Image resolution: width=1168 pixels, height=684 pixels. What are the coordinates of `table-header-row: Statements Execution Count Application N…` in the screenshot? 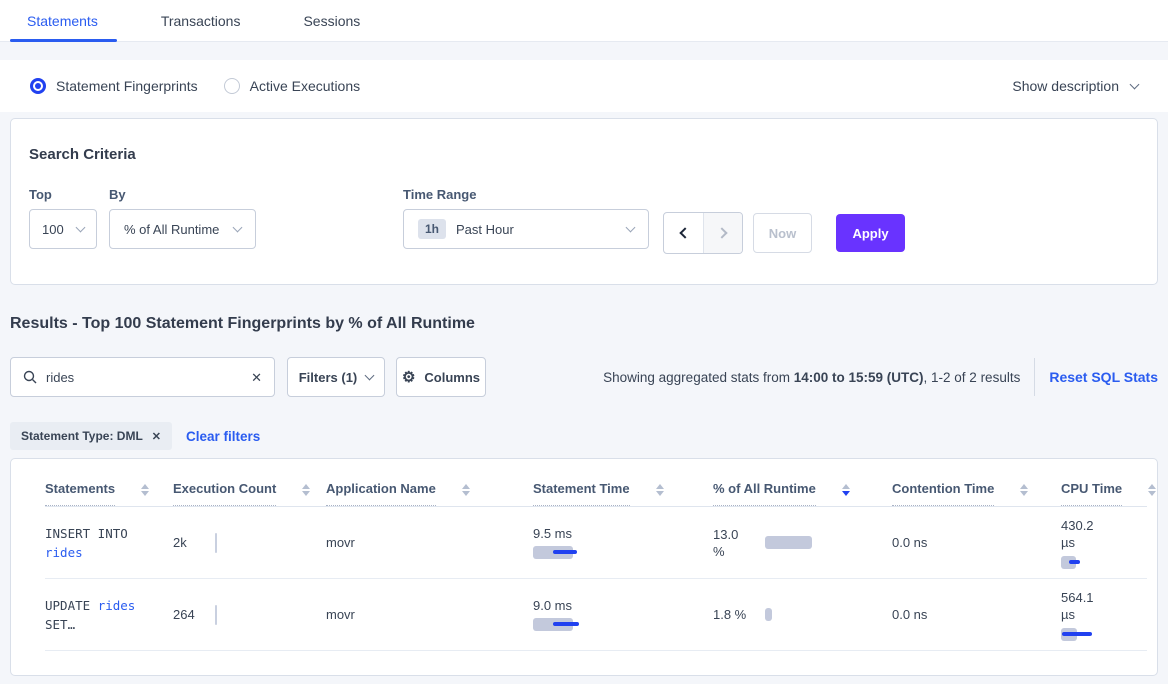 It's located at (601, 483).